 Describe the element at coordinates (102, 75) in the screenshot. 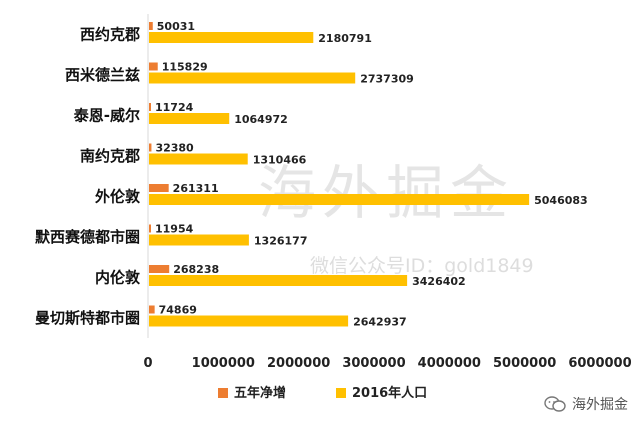

I see `category-label: 西米德兰兹` at that location.